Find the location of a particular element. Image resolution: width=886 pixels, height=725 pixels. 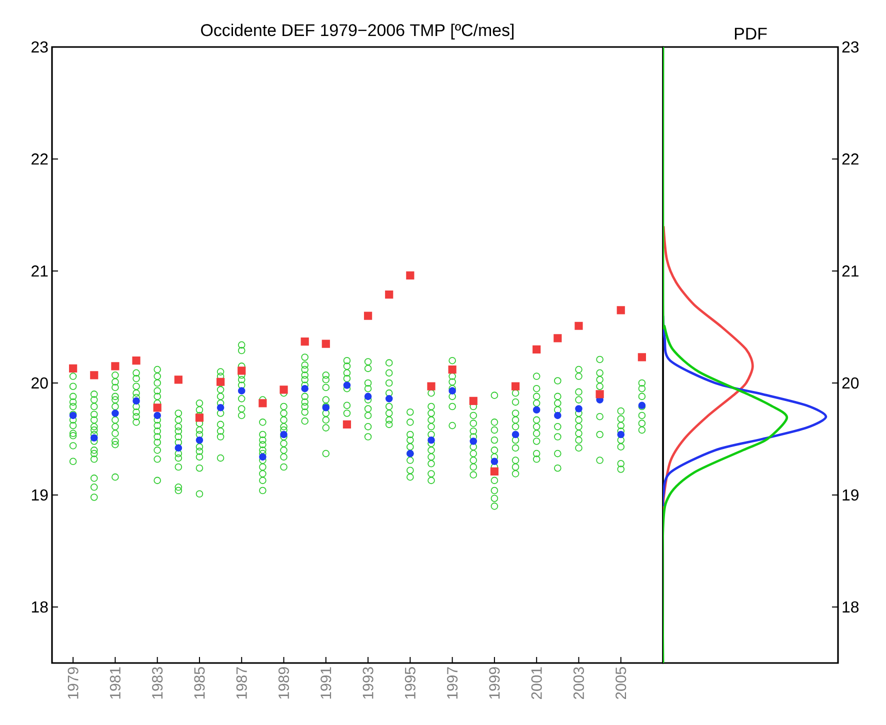

x-tick-label: 1997 is located at coordinates (452, 683).